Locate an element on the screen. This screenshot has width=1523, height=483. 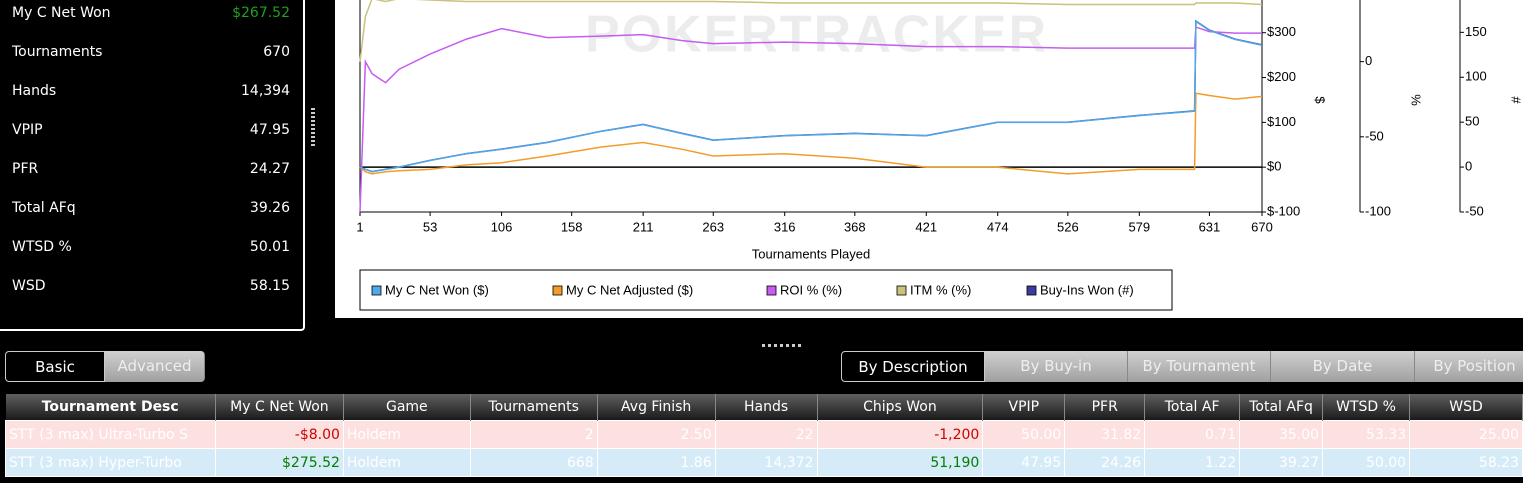
table-cell: 25.00 is located at coordinates (1466, 434).